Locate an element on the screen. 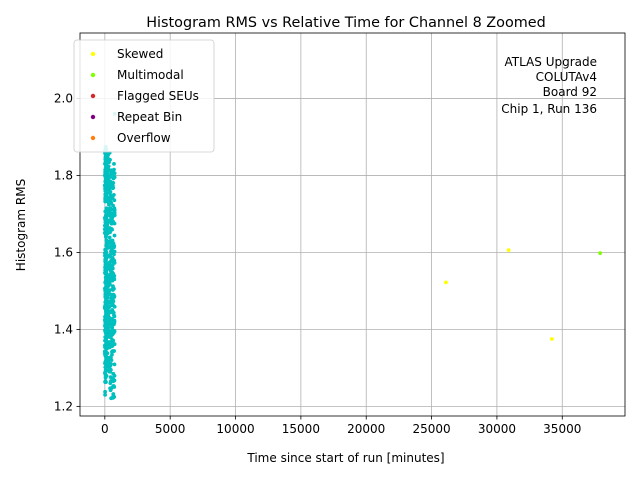  annotation-line: COLUTAv4 is located at coordinates (566, 77).